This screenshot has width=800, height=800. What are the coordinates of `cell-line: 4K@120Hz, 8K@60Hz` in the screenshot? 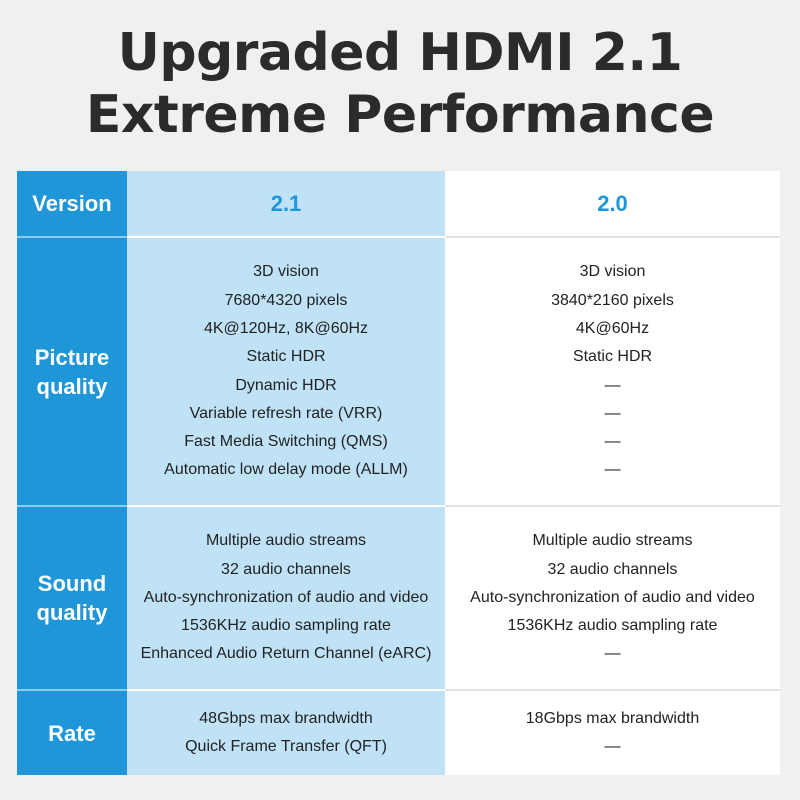 It's located at (286, 328).